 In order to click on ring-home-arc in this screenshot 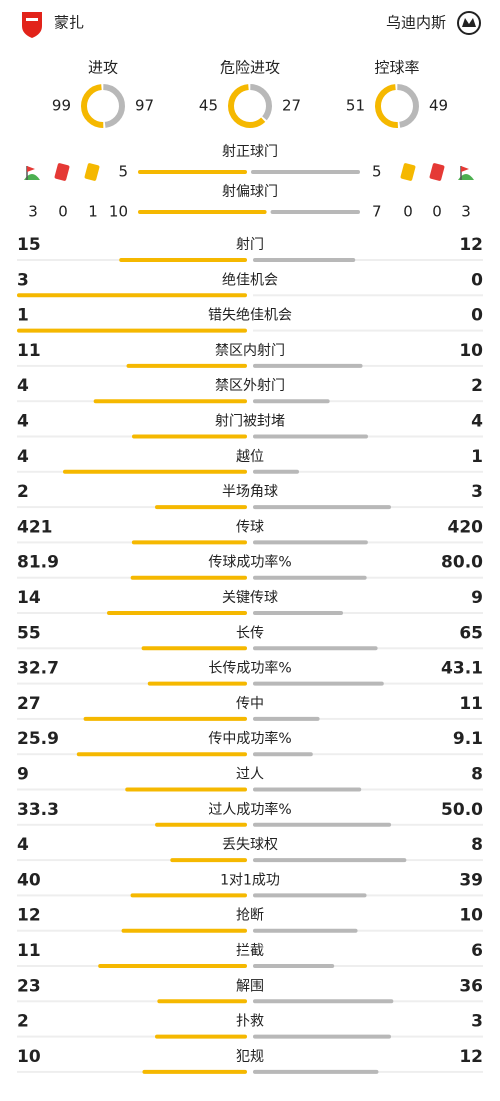, I will do `click(102, 106)`.